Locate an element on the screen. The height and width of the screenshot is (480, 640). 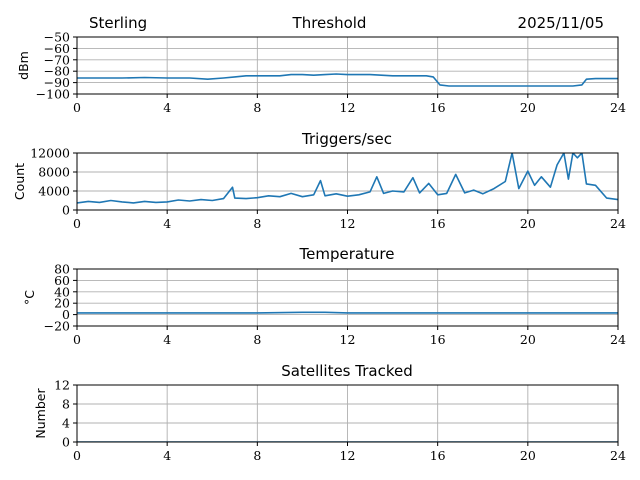
y-tick-label: 4 is located at coordinates (66, 423).